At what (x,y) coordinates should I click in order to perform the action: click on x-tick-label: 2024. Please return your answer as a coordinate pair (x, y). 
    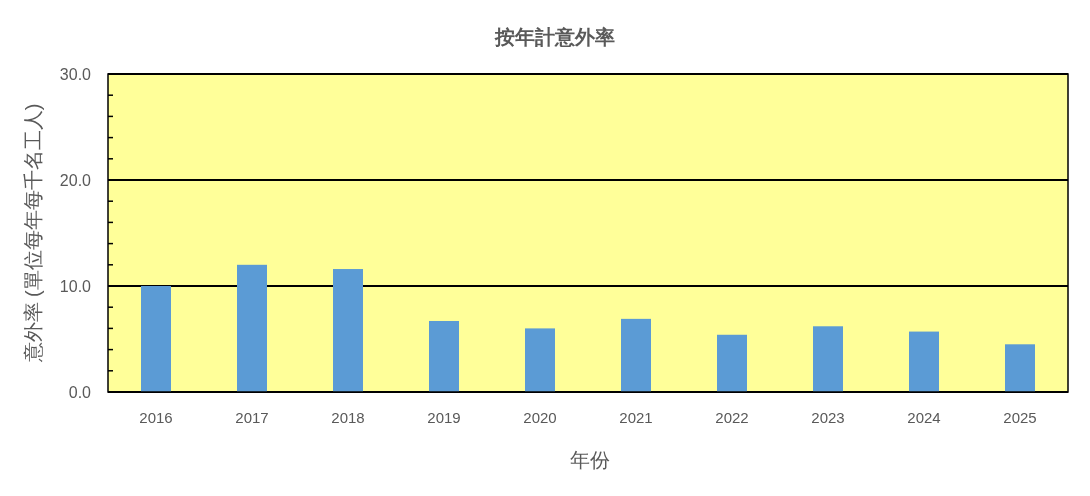
    Looking at the image, I should click on (924, 417).